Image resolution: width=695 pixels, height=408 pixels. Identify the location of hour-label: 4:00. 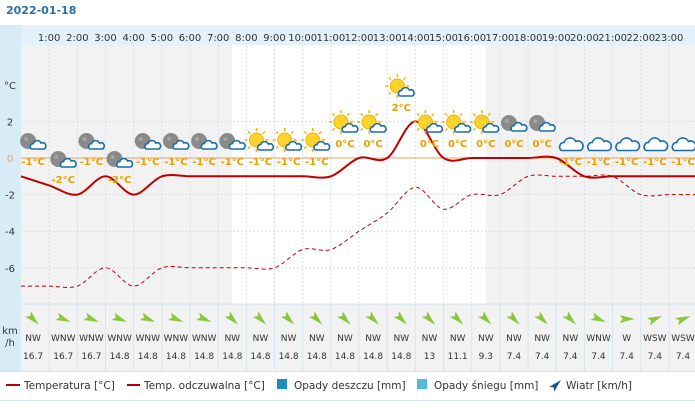
(133, 38).